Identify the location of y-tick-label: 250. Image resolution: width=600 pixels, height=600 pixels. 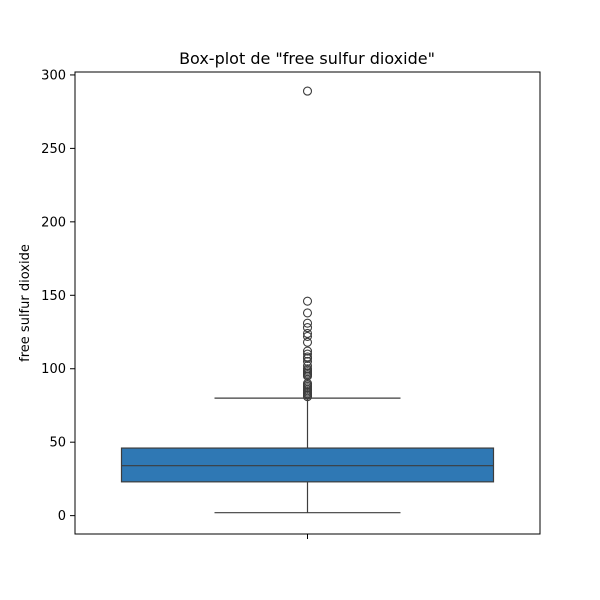
(53, 149).